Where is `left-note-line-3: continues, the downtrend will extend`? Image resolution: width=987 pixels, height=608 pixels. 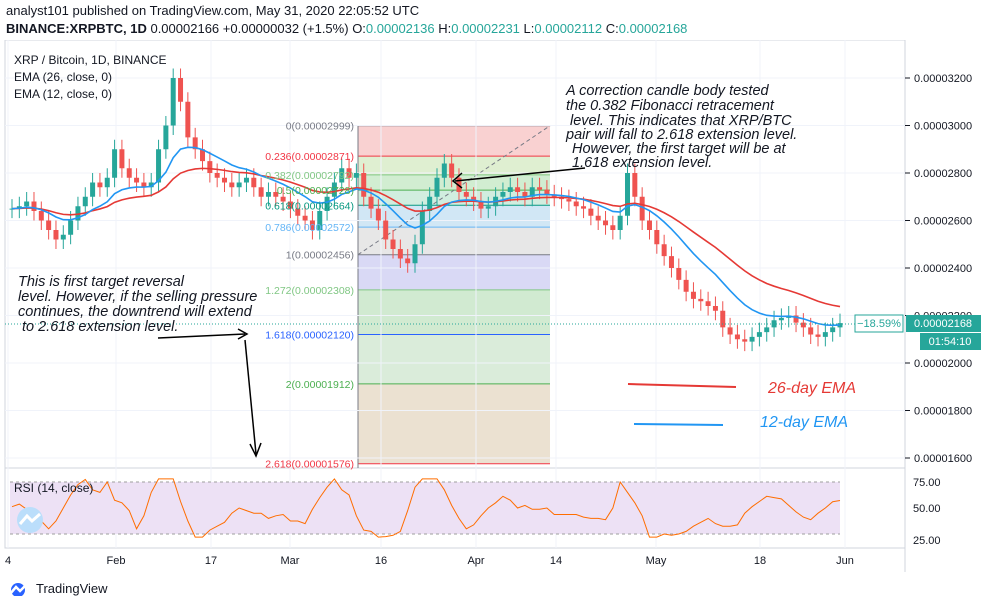
left-note-line-3: continues, the downtrend will extend is located at coordinates (135, 312).